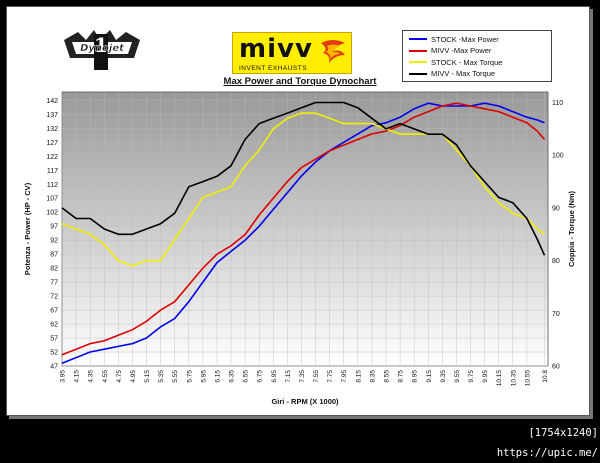 This screenshot has height=463, width=600. I want to click on chart-title: Max Power and Torque Dynochart, so click(300, 81).